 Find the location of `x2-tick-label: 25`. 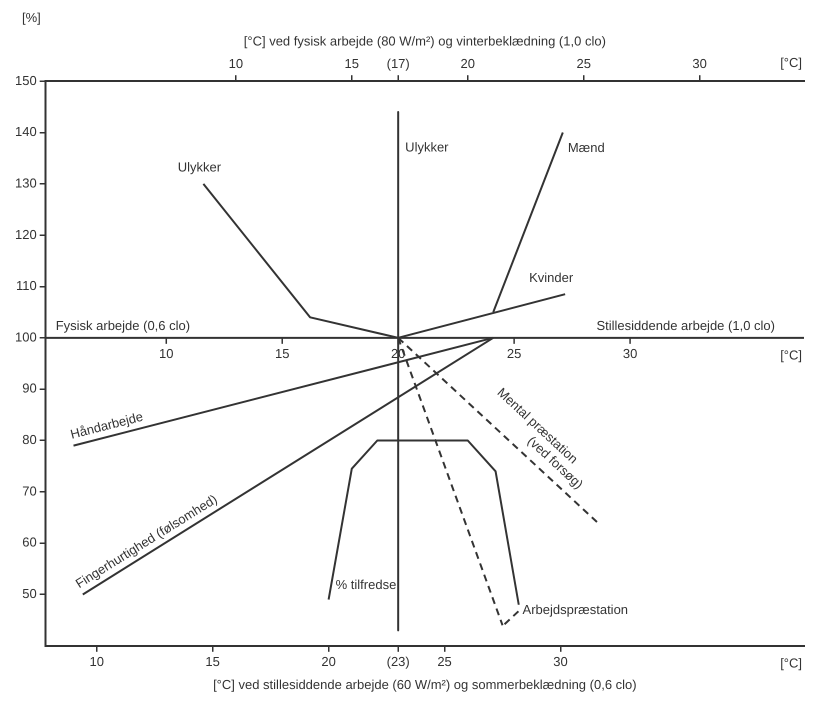

x2-tick-label: 25 is located at coordinates (583, 63).